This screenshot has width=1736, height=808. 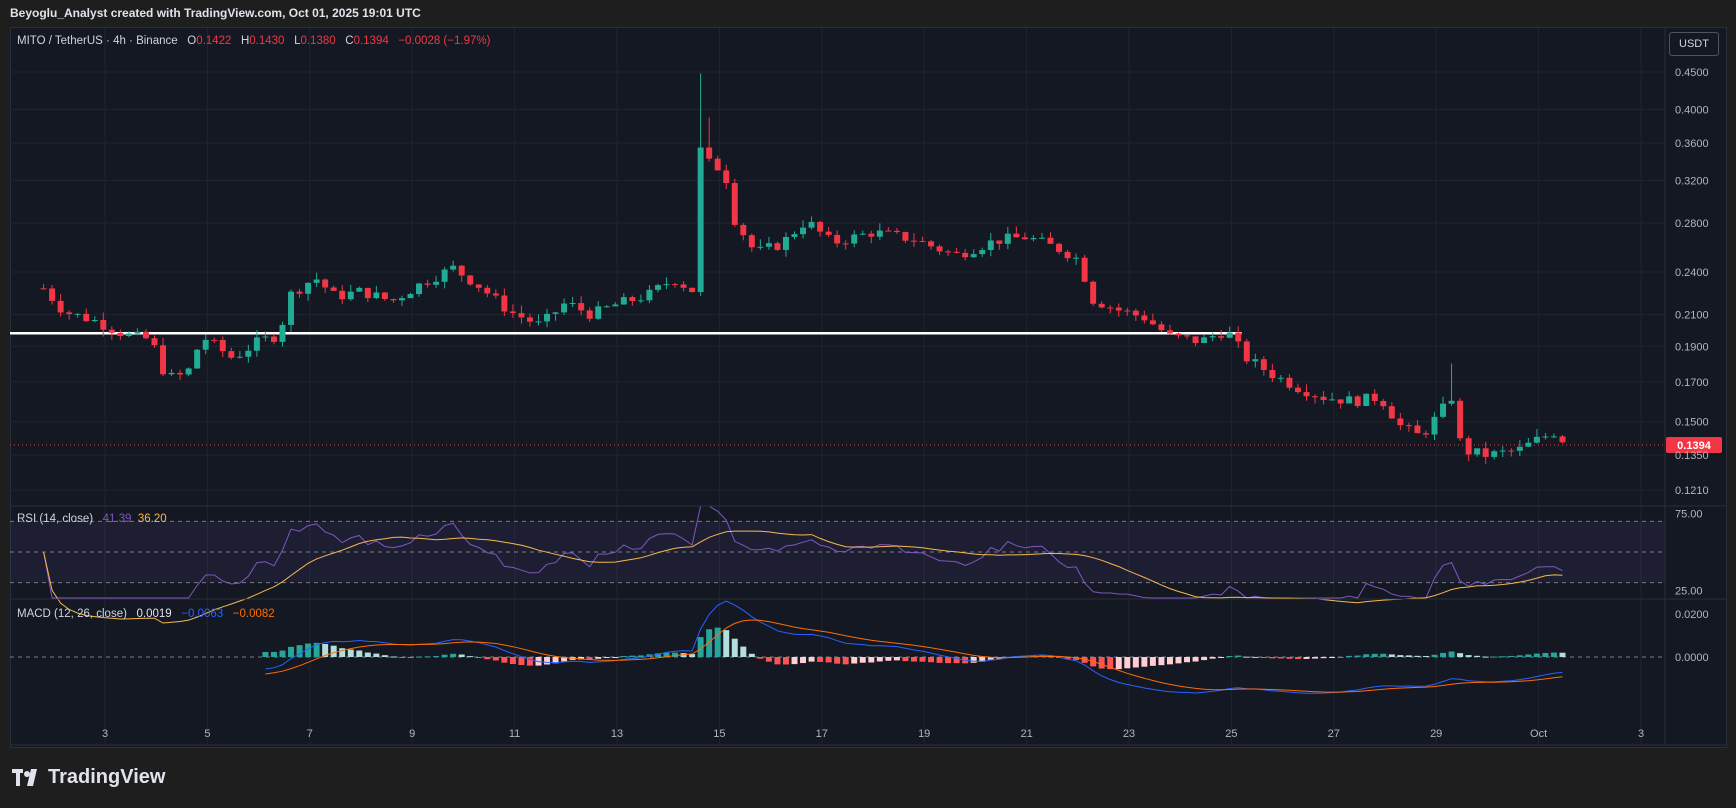 I want to click on tradingview-logo: TradingView, so click(x=88, y=777).